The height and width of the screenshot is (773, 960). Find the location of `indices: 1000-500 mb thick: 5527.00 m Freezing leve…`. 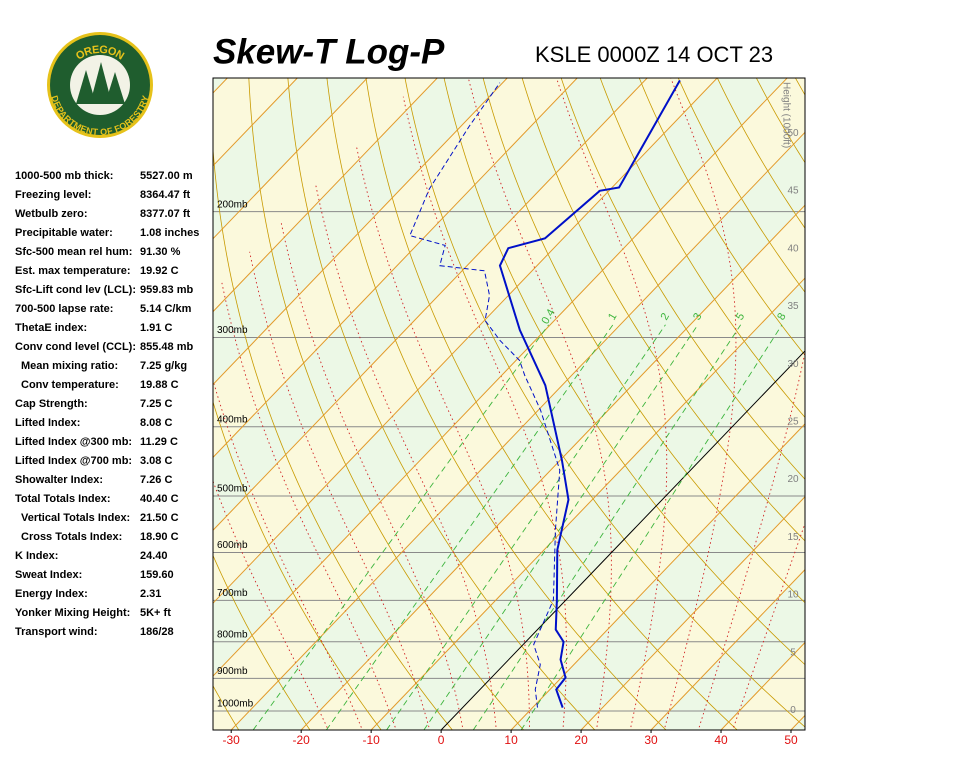

indices: 1000-500 mb thick: 5527.00 m Freezing leve… is located at coordinates (107, 404).